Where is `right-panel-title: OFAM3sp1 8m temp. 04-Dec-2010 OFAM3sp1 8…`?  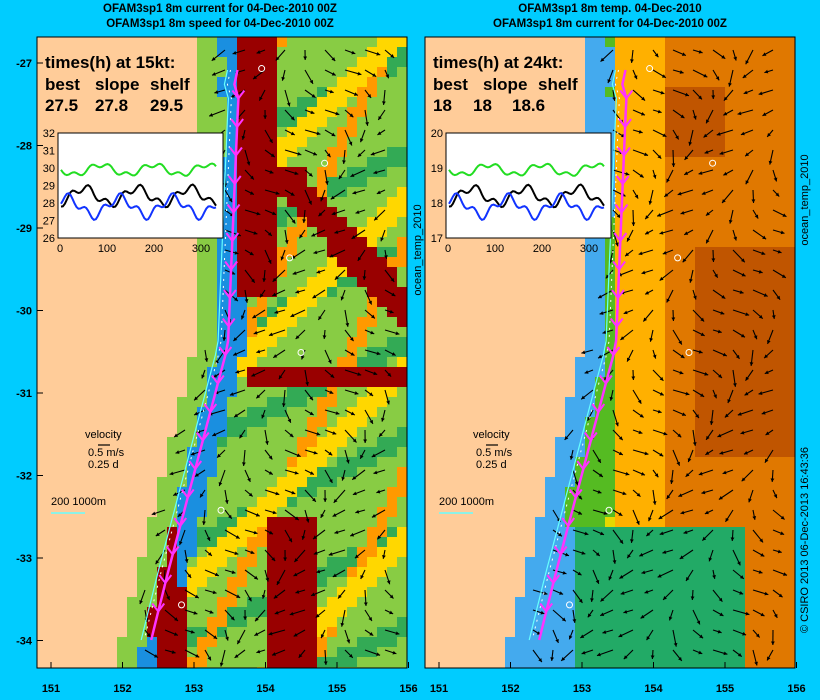
right-panel-title: OFAM3sp1 8m temp. 04-Dec-2010 OFAM3sp1 8… is located at coordinates (610, 17).